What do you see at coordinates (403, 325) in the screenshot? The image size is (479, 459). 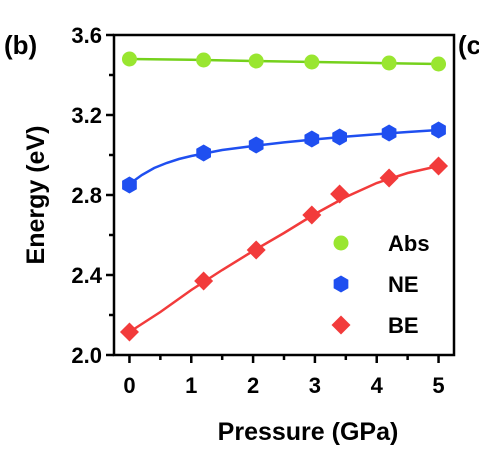 I see `legend-be-label: BE` at bounding box center [403, 325].